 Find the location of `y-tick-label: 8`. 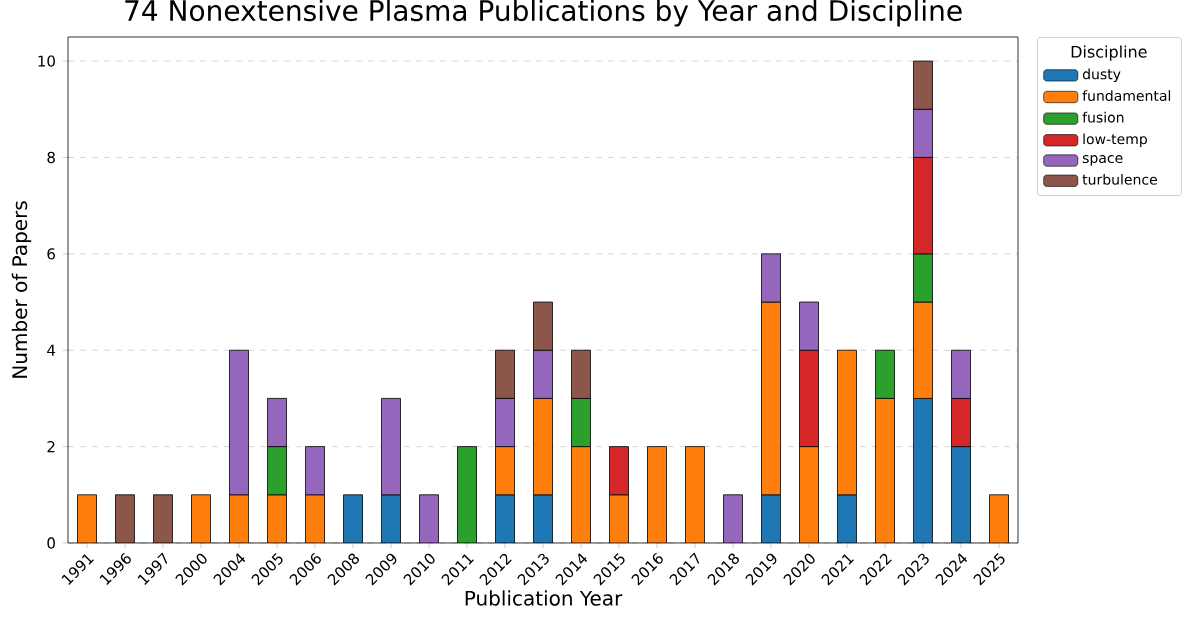

y-tick-label: 8 is located at coordinates (51, 157).